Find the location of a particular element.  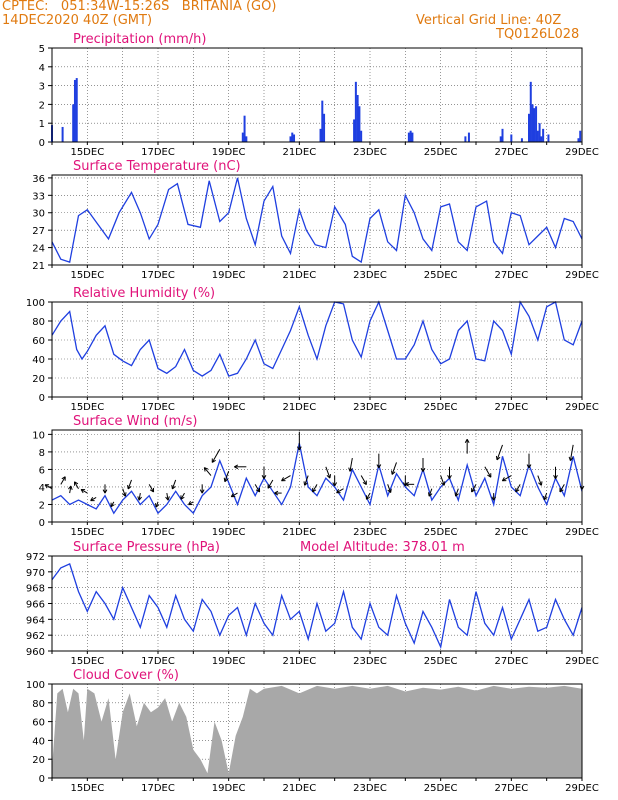

y-tick-label: 36 is located at coordinates (38, 179).